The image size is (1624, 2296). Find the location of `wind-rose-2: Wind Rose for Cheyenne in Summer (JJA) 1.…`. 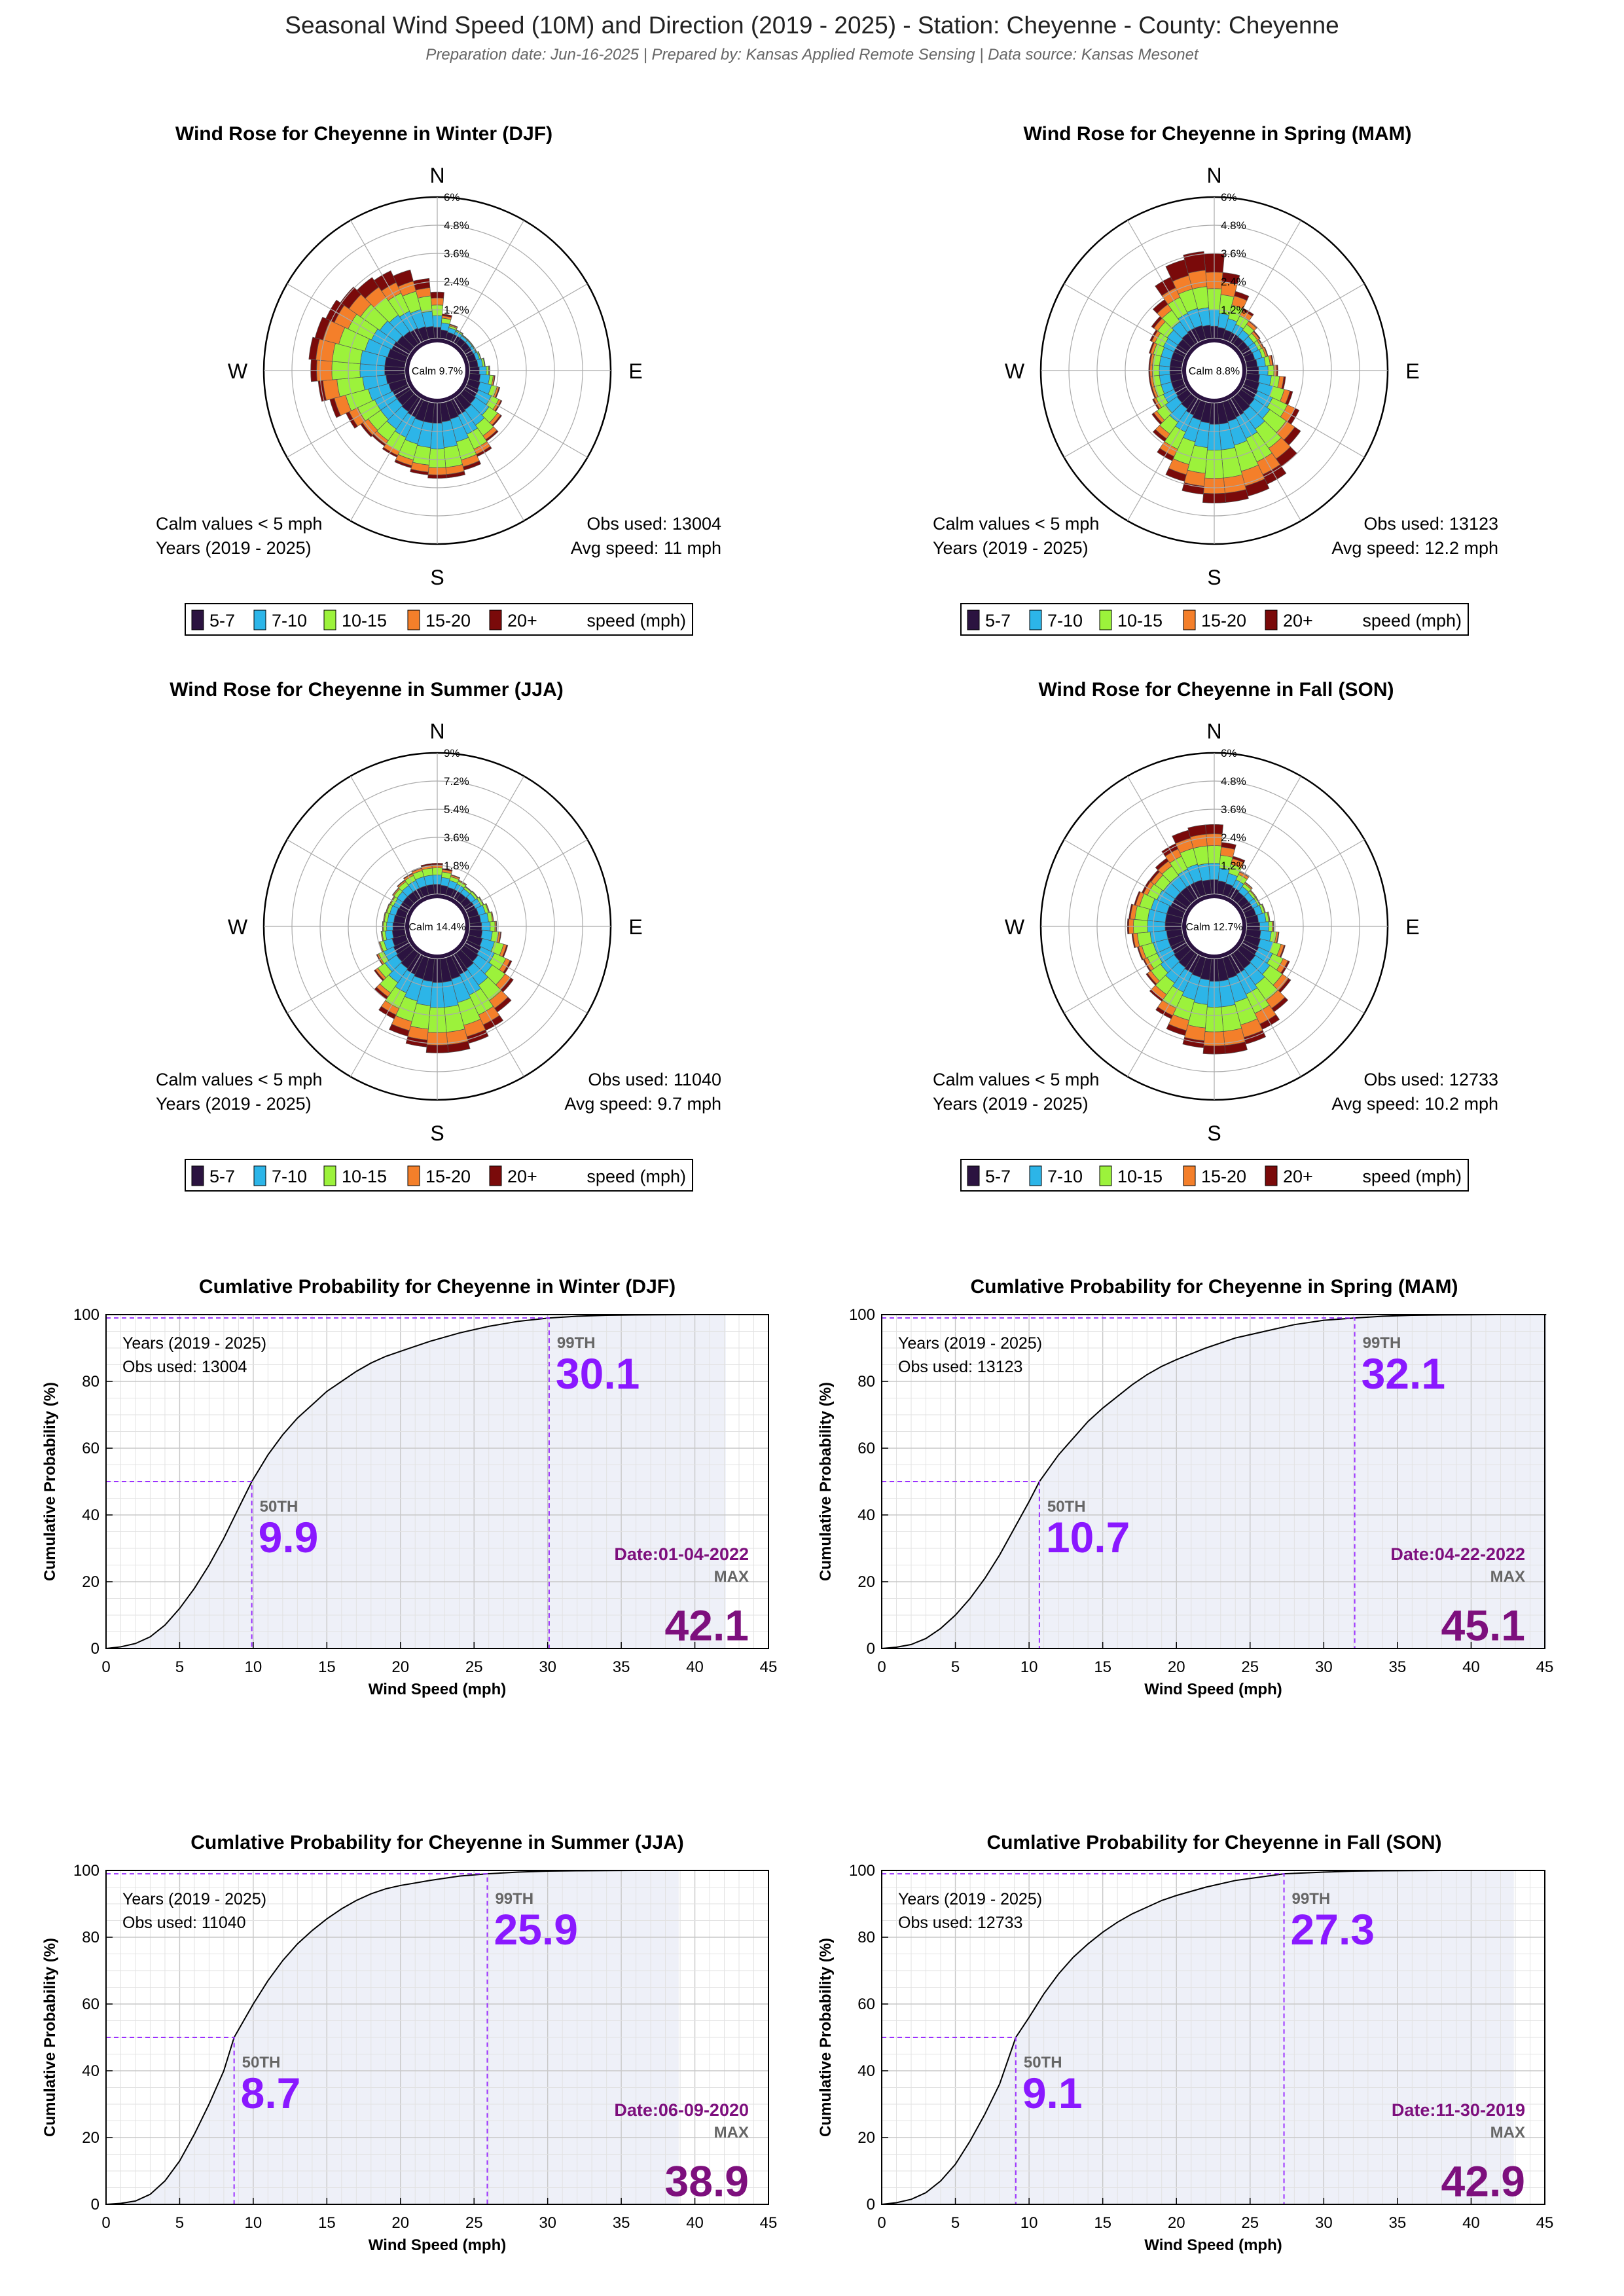

wind-rose-2: Wind Rose for Cheyenne in Summer (JJA) 1.… is located at coordinates (438, 935).